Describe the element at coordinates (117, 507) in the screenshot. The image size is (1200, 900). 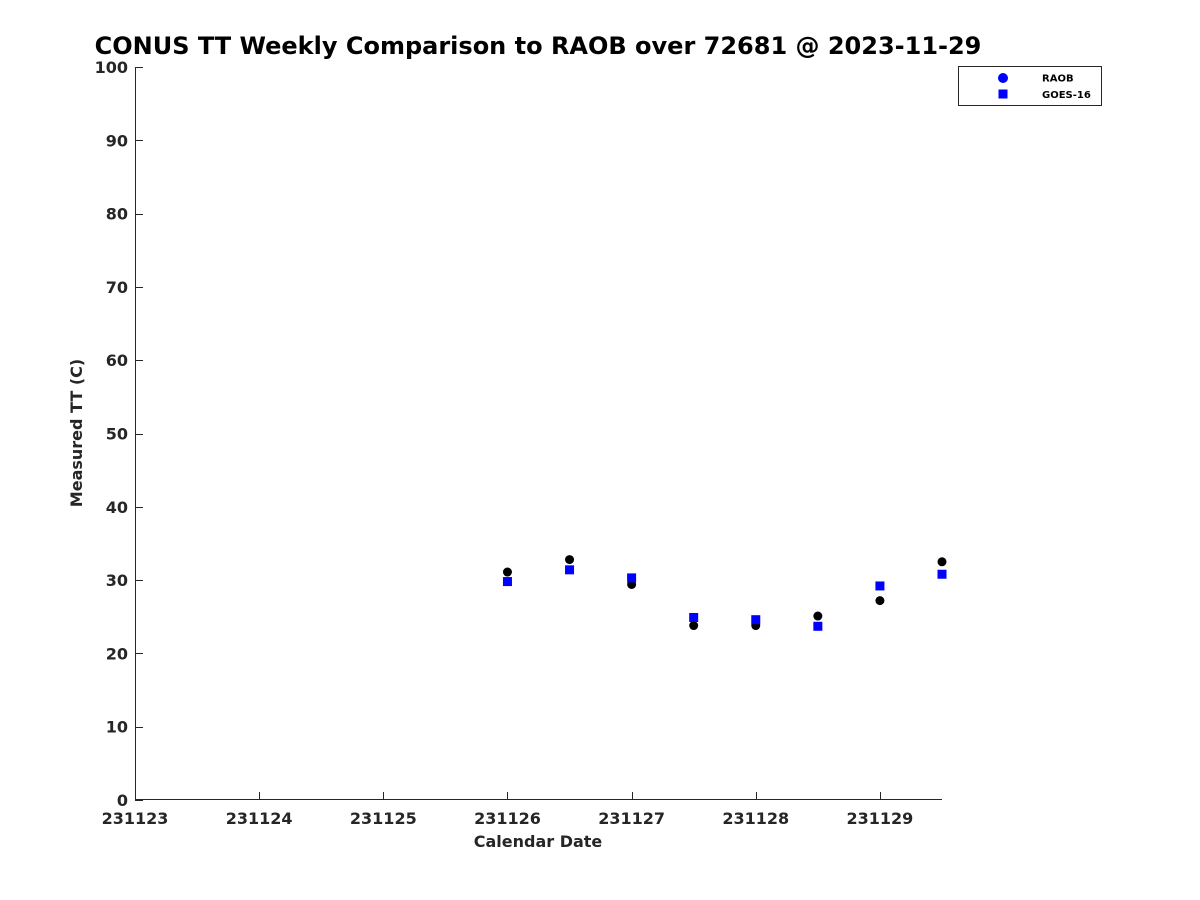
I see `y-tick-label: 40` at that location.